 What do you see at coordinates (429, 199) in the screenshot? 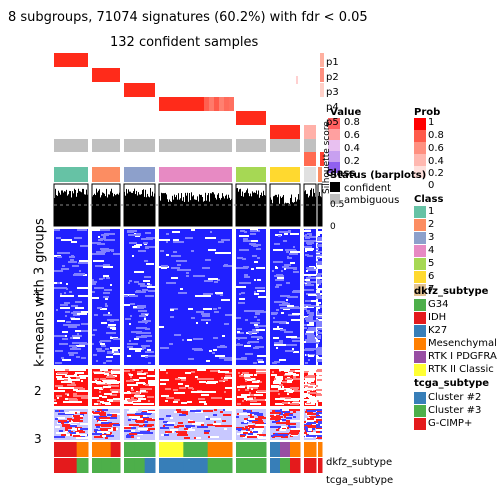
I see `class-legend-title: Class` at bounding box center [429, 199].